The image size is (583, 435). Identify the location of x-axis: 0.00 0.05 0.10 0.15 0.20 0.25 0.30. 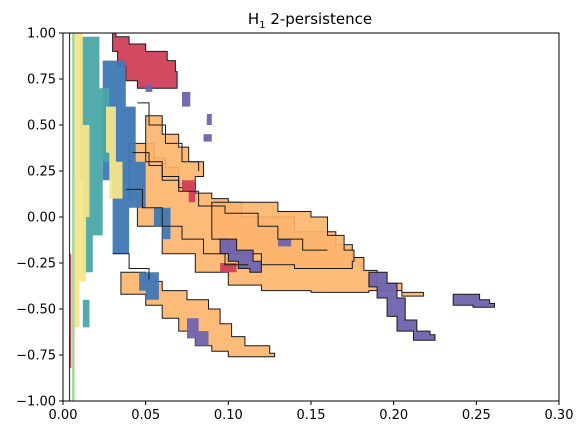
(311, 412).